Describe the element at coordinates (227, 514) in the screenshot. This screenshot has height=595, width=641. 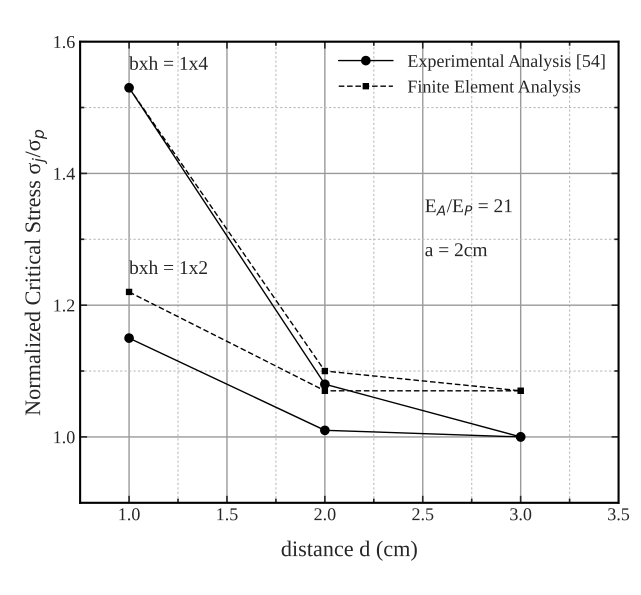
I see `x-tick-label: 1.5` at that location.